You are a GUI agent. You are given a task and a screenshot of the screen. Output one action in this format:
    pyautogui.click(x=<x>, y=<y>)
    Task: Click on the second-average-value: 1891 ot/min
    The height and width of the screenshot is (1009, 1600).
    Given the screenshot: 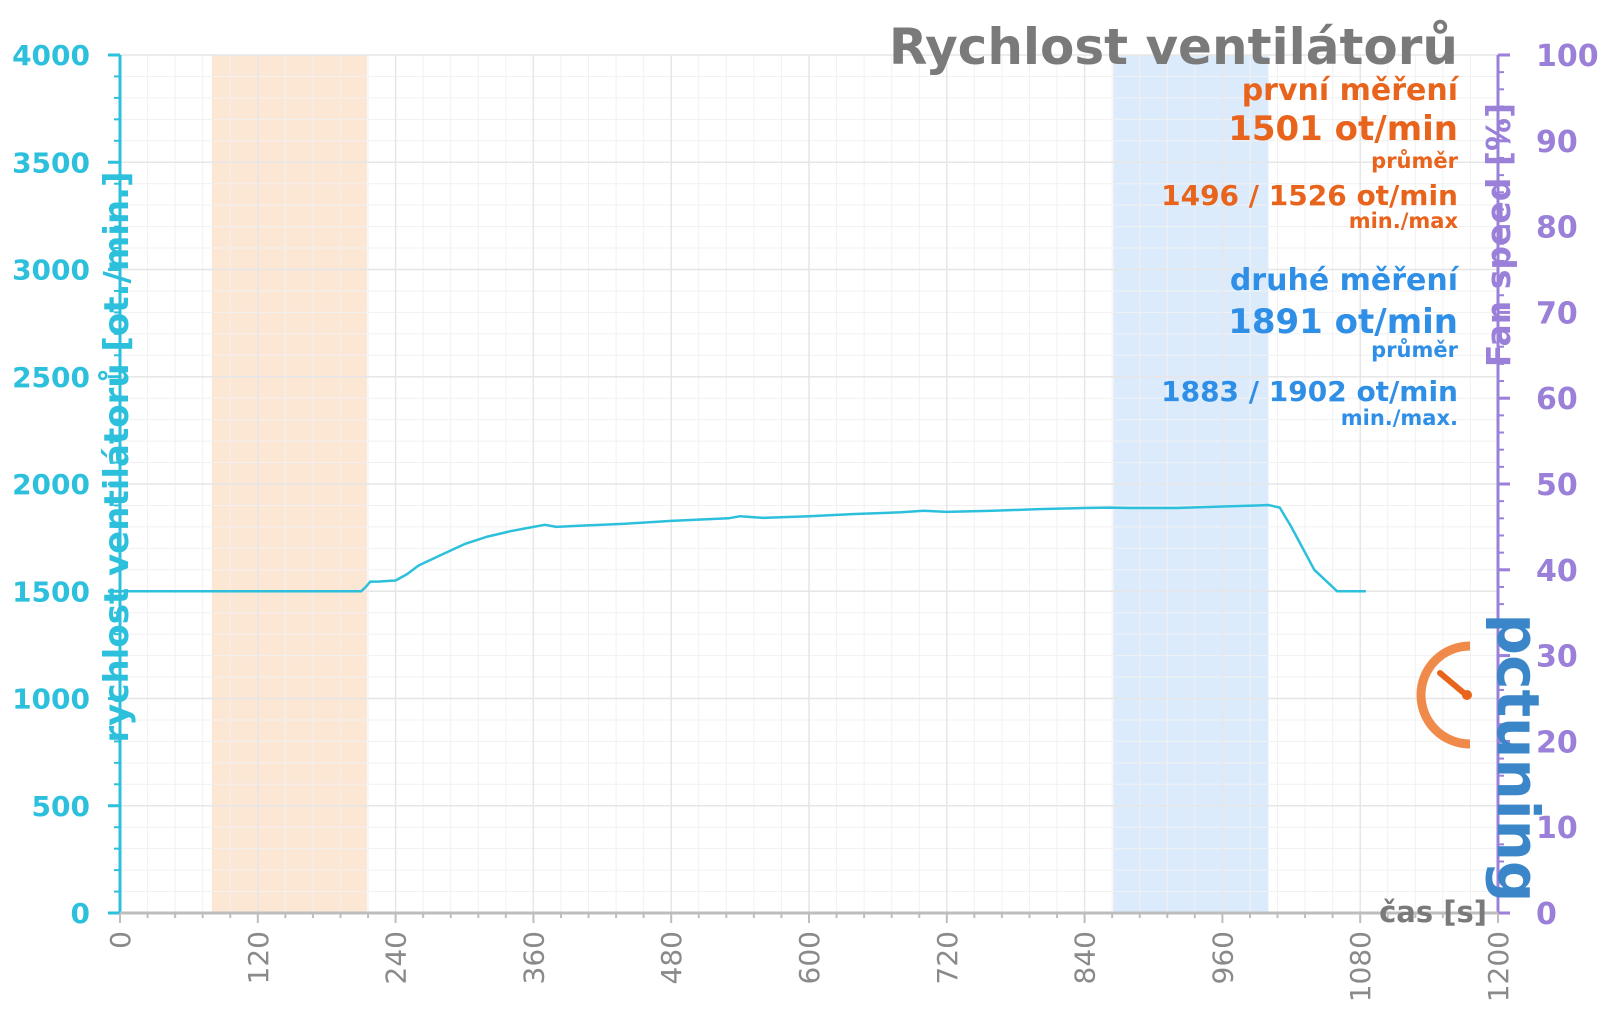 What is the action you would take?
    pyautogui.click(x=1343, y=322)
    